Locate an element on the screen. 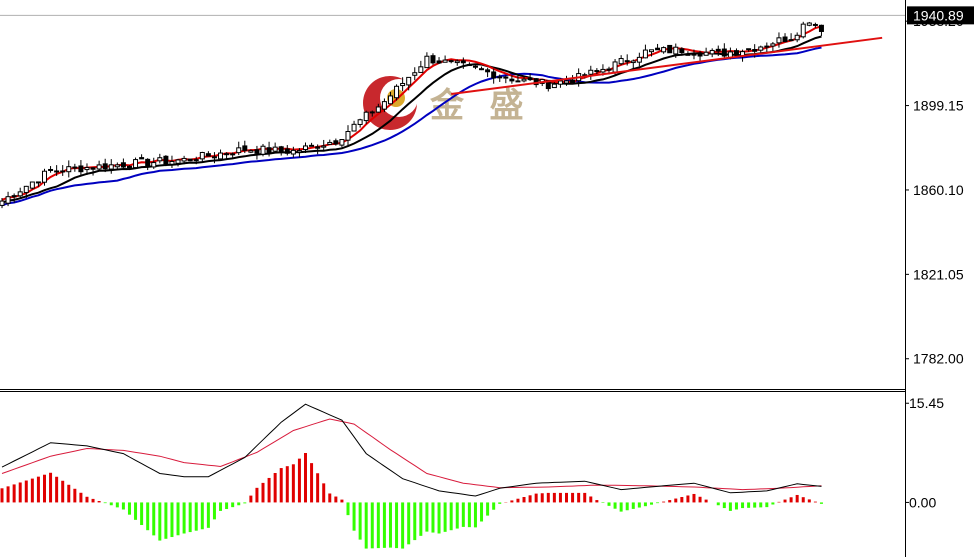  trendline is located at coordinates (667, 65).